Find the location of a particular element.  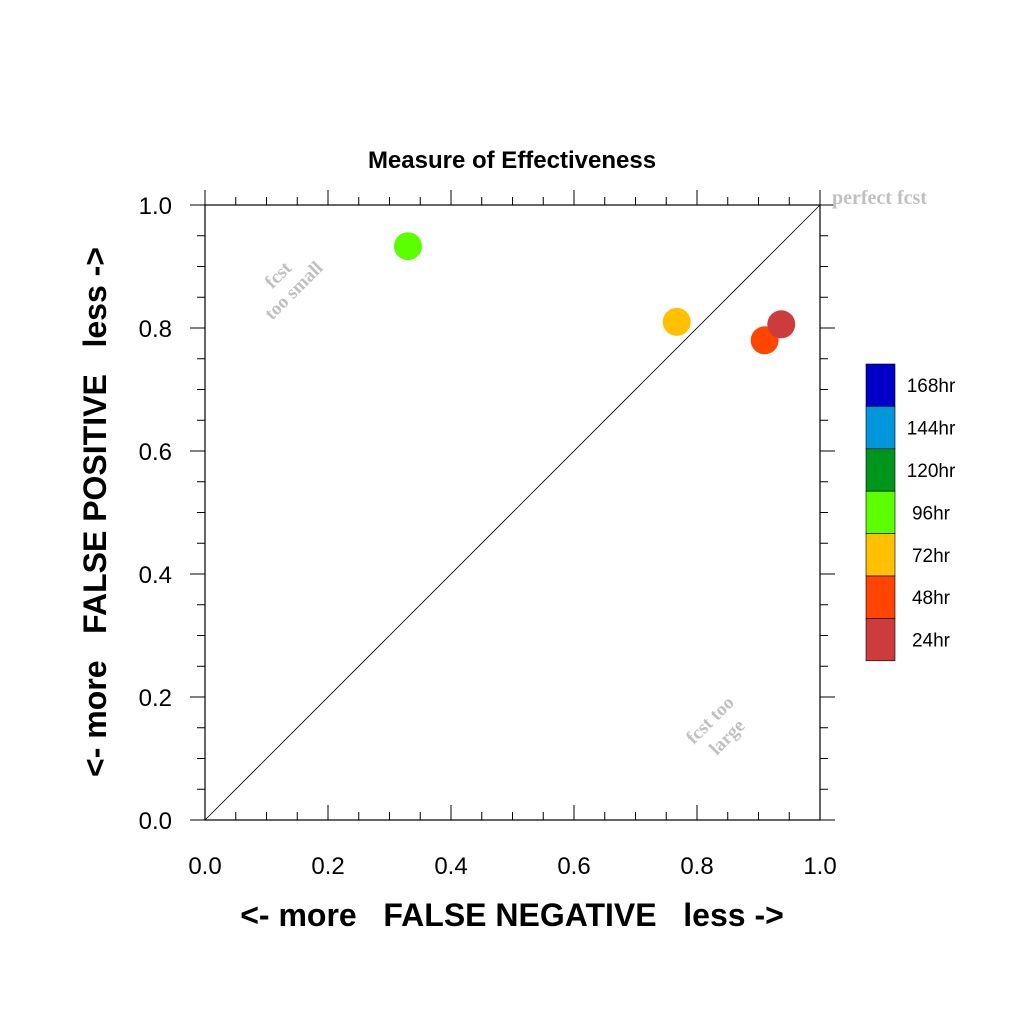

legend-label-96hr: 96hr is located at coordinates (931, 513).